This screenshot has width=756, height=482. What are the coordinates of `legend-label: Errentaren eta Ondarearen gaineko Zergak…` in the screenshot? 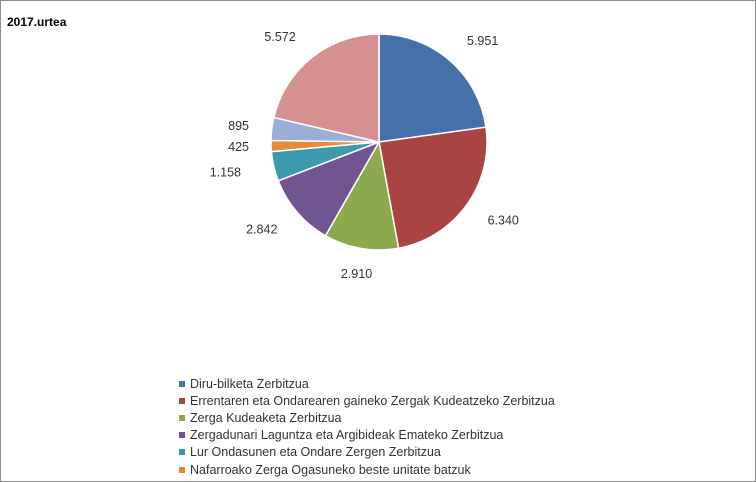 It's located at (372, 400).